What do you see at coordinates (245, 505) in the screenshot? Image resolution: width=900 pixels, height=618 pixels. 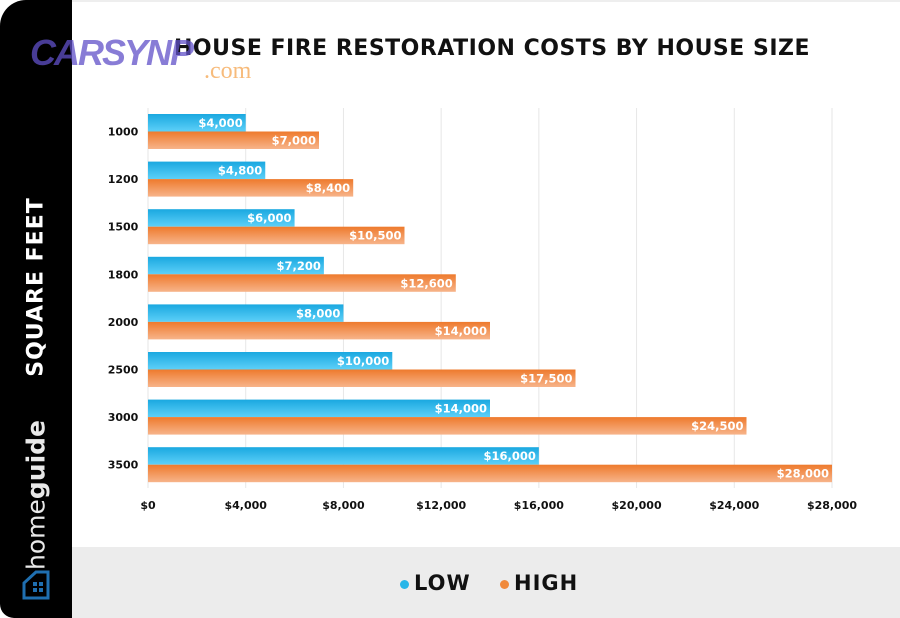 I see `x-tick-label: $4,000` at bounding box center [245, 505].